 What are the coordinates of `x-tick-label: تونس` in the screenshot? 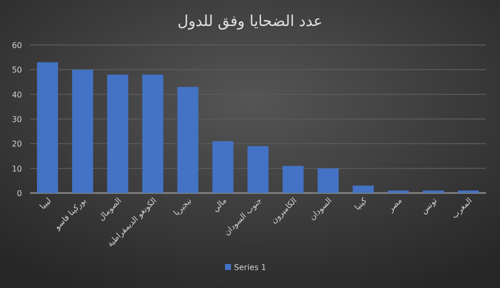 It's located at (429, 206).